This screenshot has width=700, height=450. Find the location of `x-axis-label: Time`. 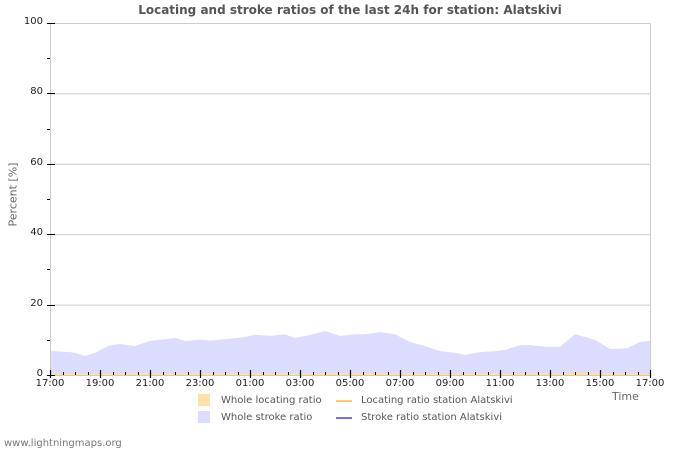

x-axis-label: Time is located at coordinates (625, 396).